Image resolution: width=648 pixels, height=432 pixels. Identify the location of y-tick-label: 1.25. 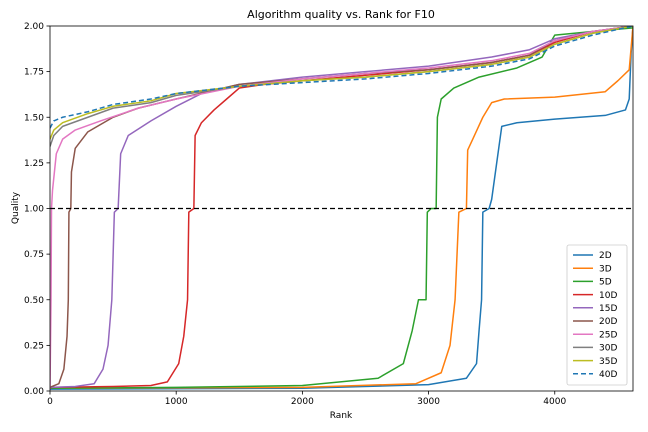
(34, 164).